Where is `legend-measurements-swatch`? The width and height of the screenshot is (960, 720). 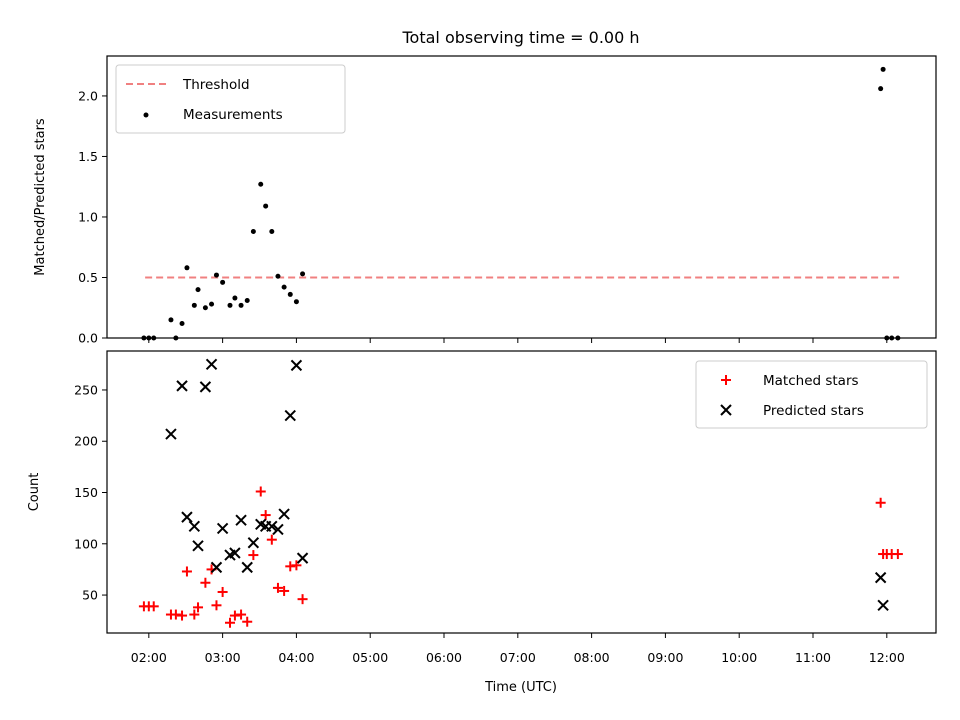 legend-measurements-swatch is located at coordinates (146, 115).